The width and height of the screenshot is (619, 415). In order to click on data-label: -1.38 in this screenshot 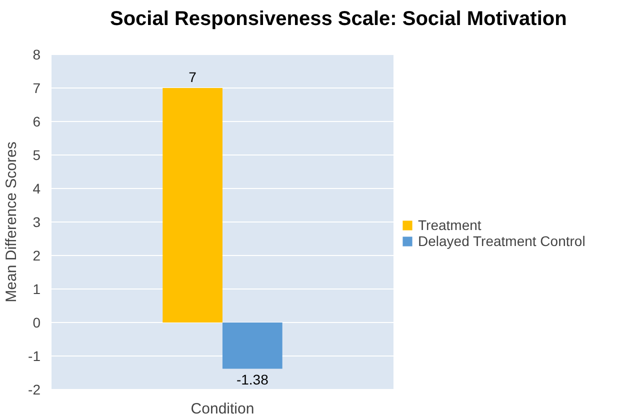, I will do `click(252, 380)`.